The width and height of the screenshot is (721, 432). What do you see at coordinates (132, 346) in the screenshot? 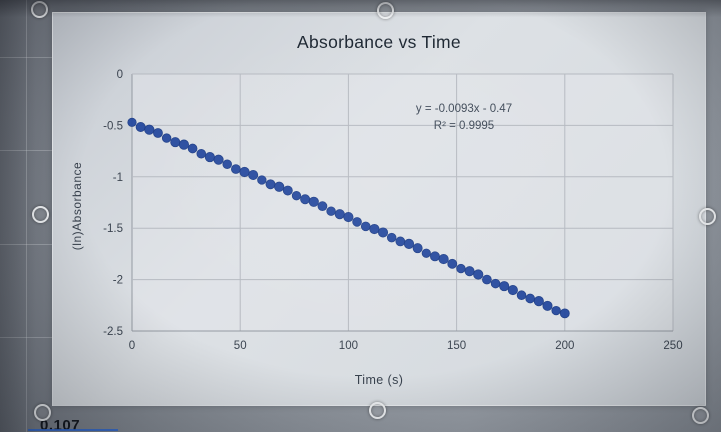
I see `x-tick-label: 0` at bounding box center [132, 346].